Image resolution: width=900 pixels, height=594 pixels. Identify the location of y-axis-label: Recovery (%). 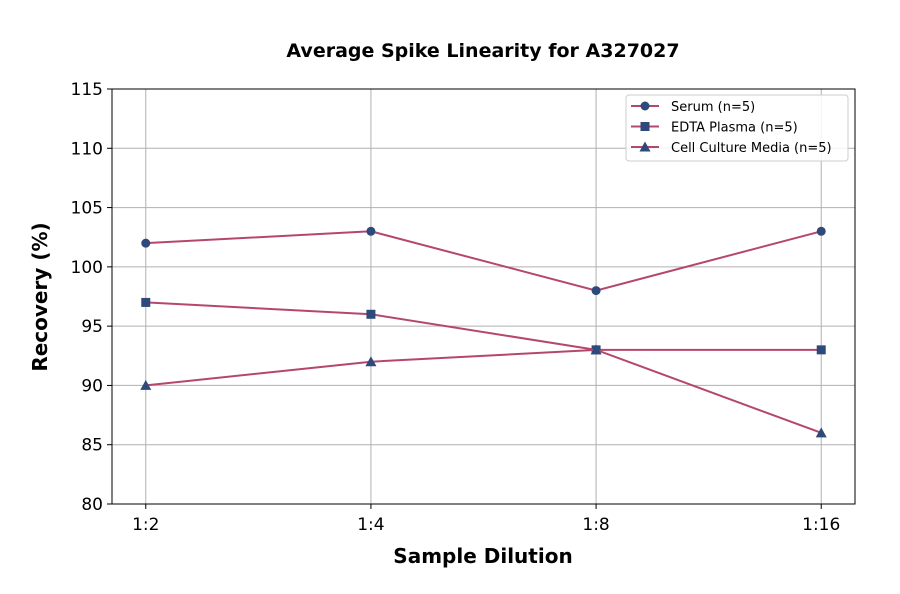
(40, 296).